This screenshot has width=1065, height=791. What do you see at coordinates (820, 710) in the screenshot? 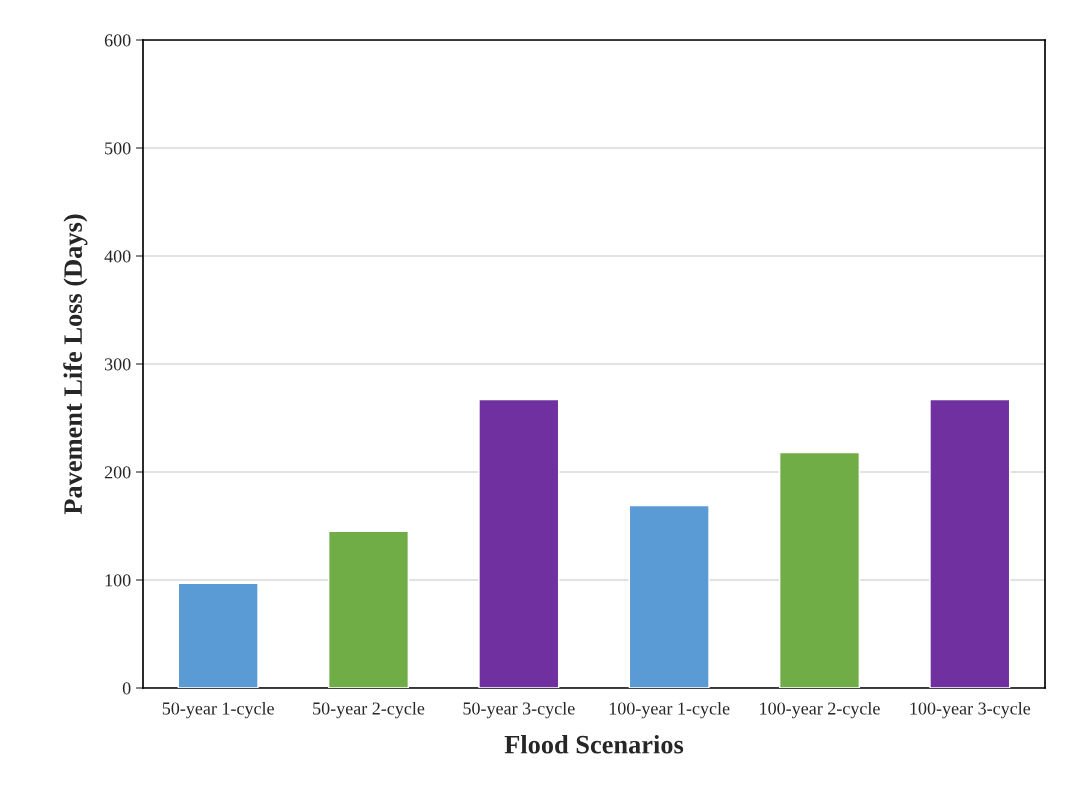
I see `x-tick-label: 100-year 2-cycle` at bounding box center [820, 710].